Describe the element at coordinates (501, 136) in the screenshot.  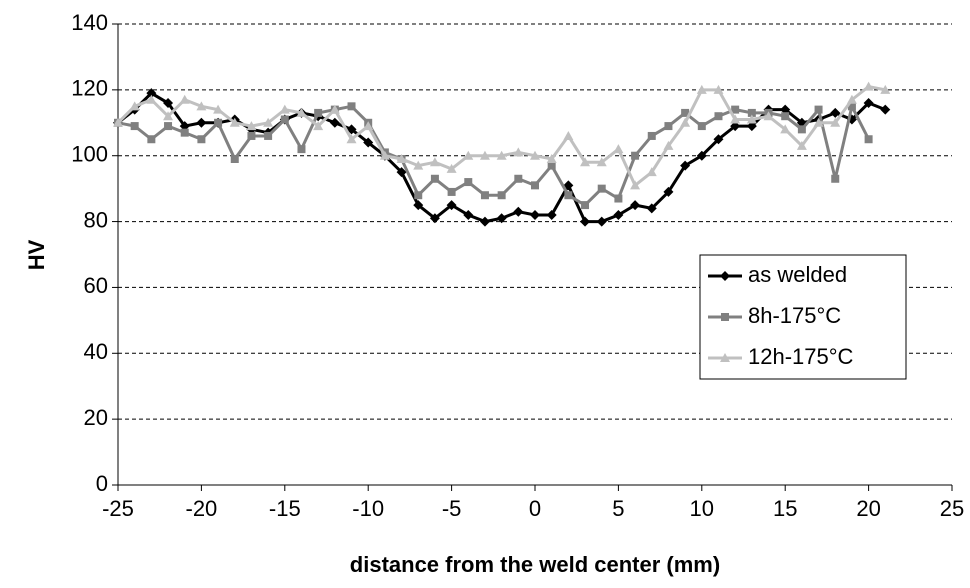
I see `series-line` at that location.